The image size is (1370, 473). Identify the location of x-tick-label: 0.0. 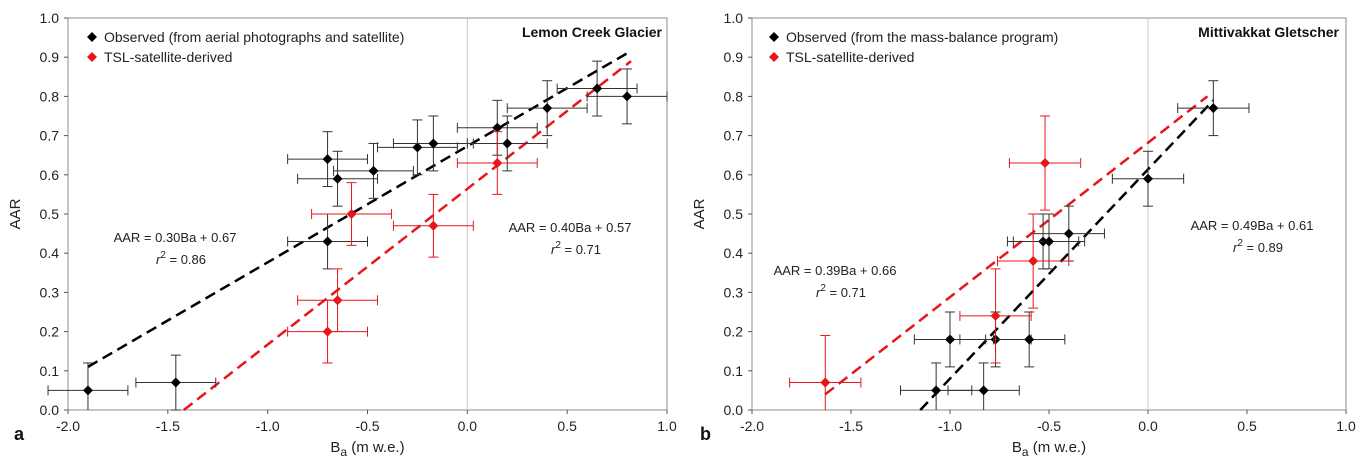
(1148, 426).